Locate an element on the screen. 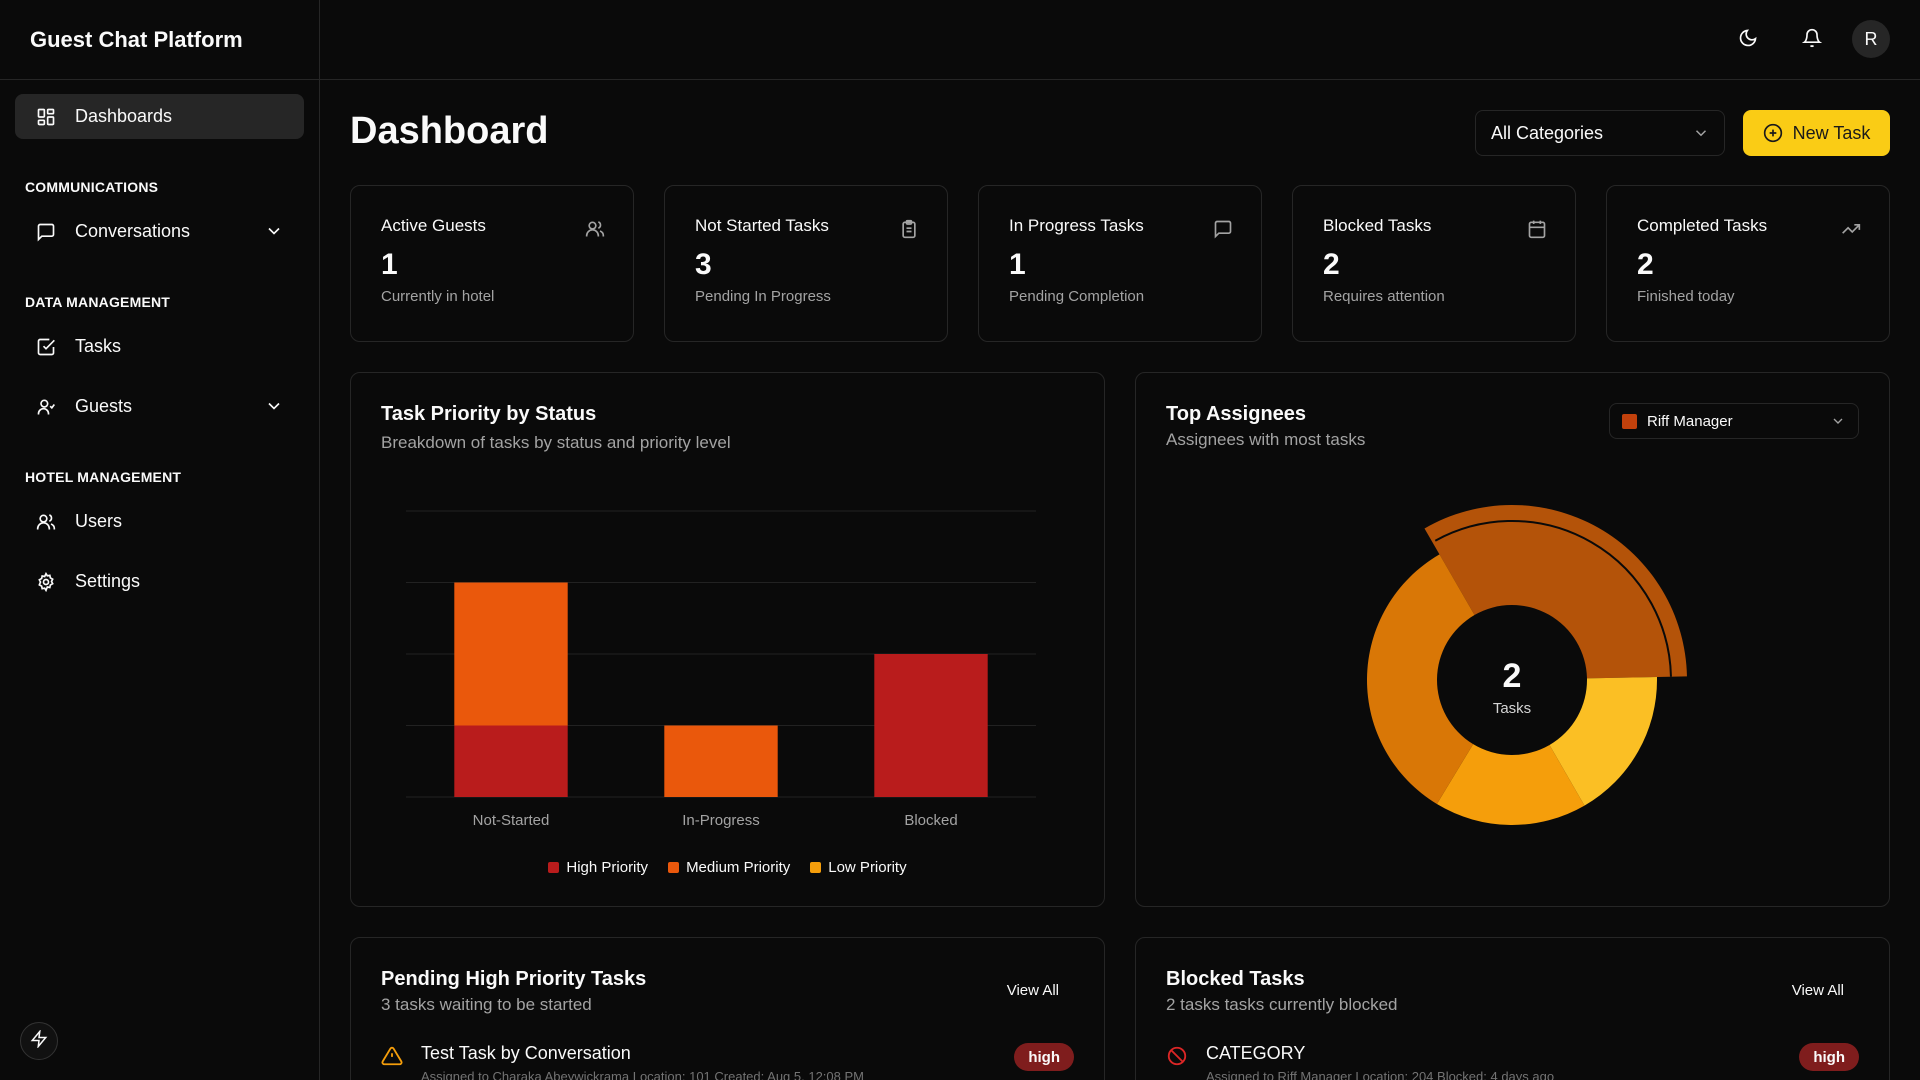 The width and height of the screenshot is (1920, 1080). legend-item-high: High Priority is located at coordinates (598, 867).